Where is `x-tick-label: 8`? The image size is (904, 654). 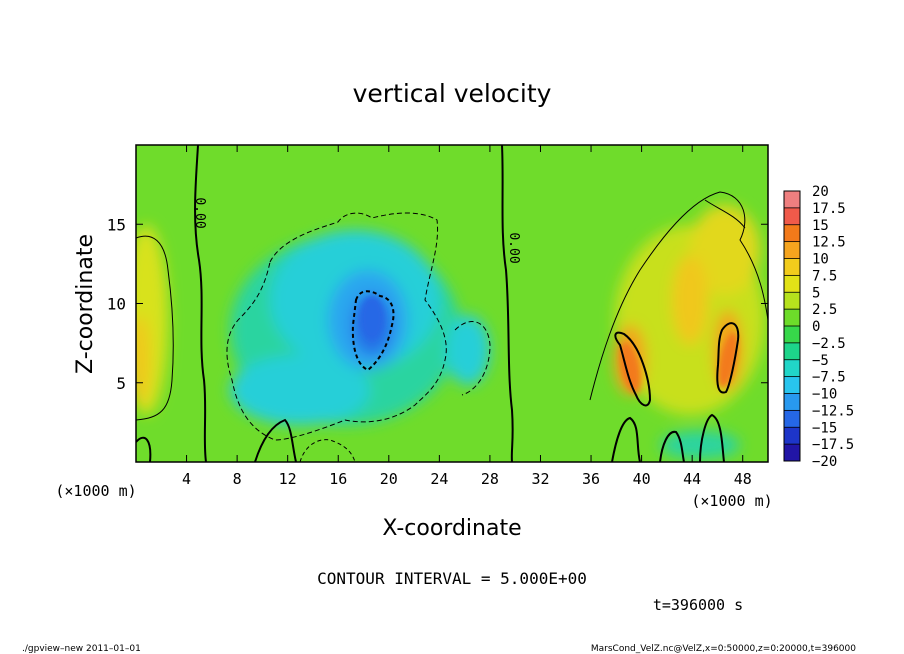
x-tick-label: 8 is located at coordinates (237, 479).